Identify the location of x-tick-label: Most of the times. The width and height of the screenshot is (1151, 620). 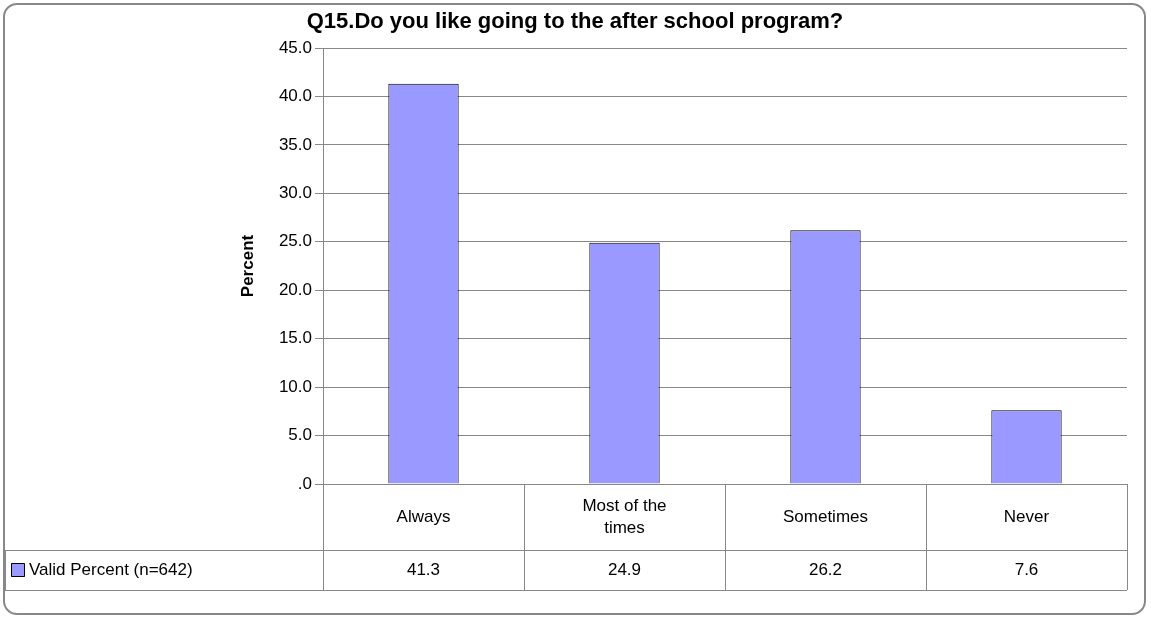
(624, 516).